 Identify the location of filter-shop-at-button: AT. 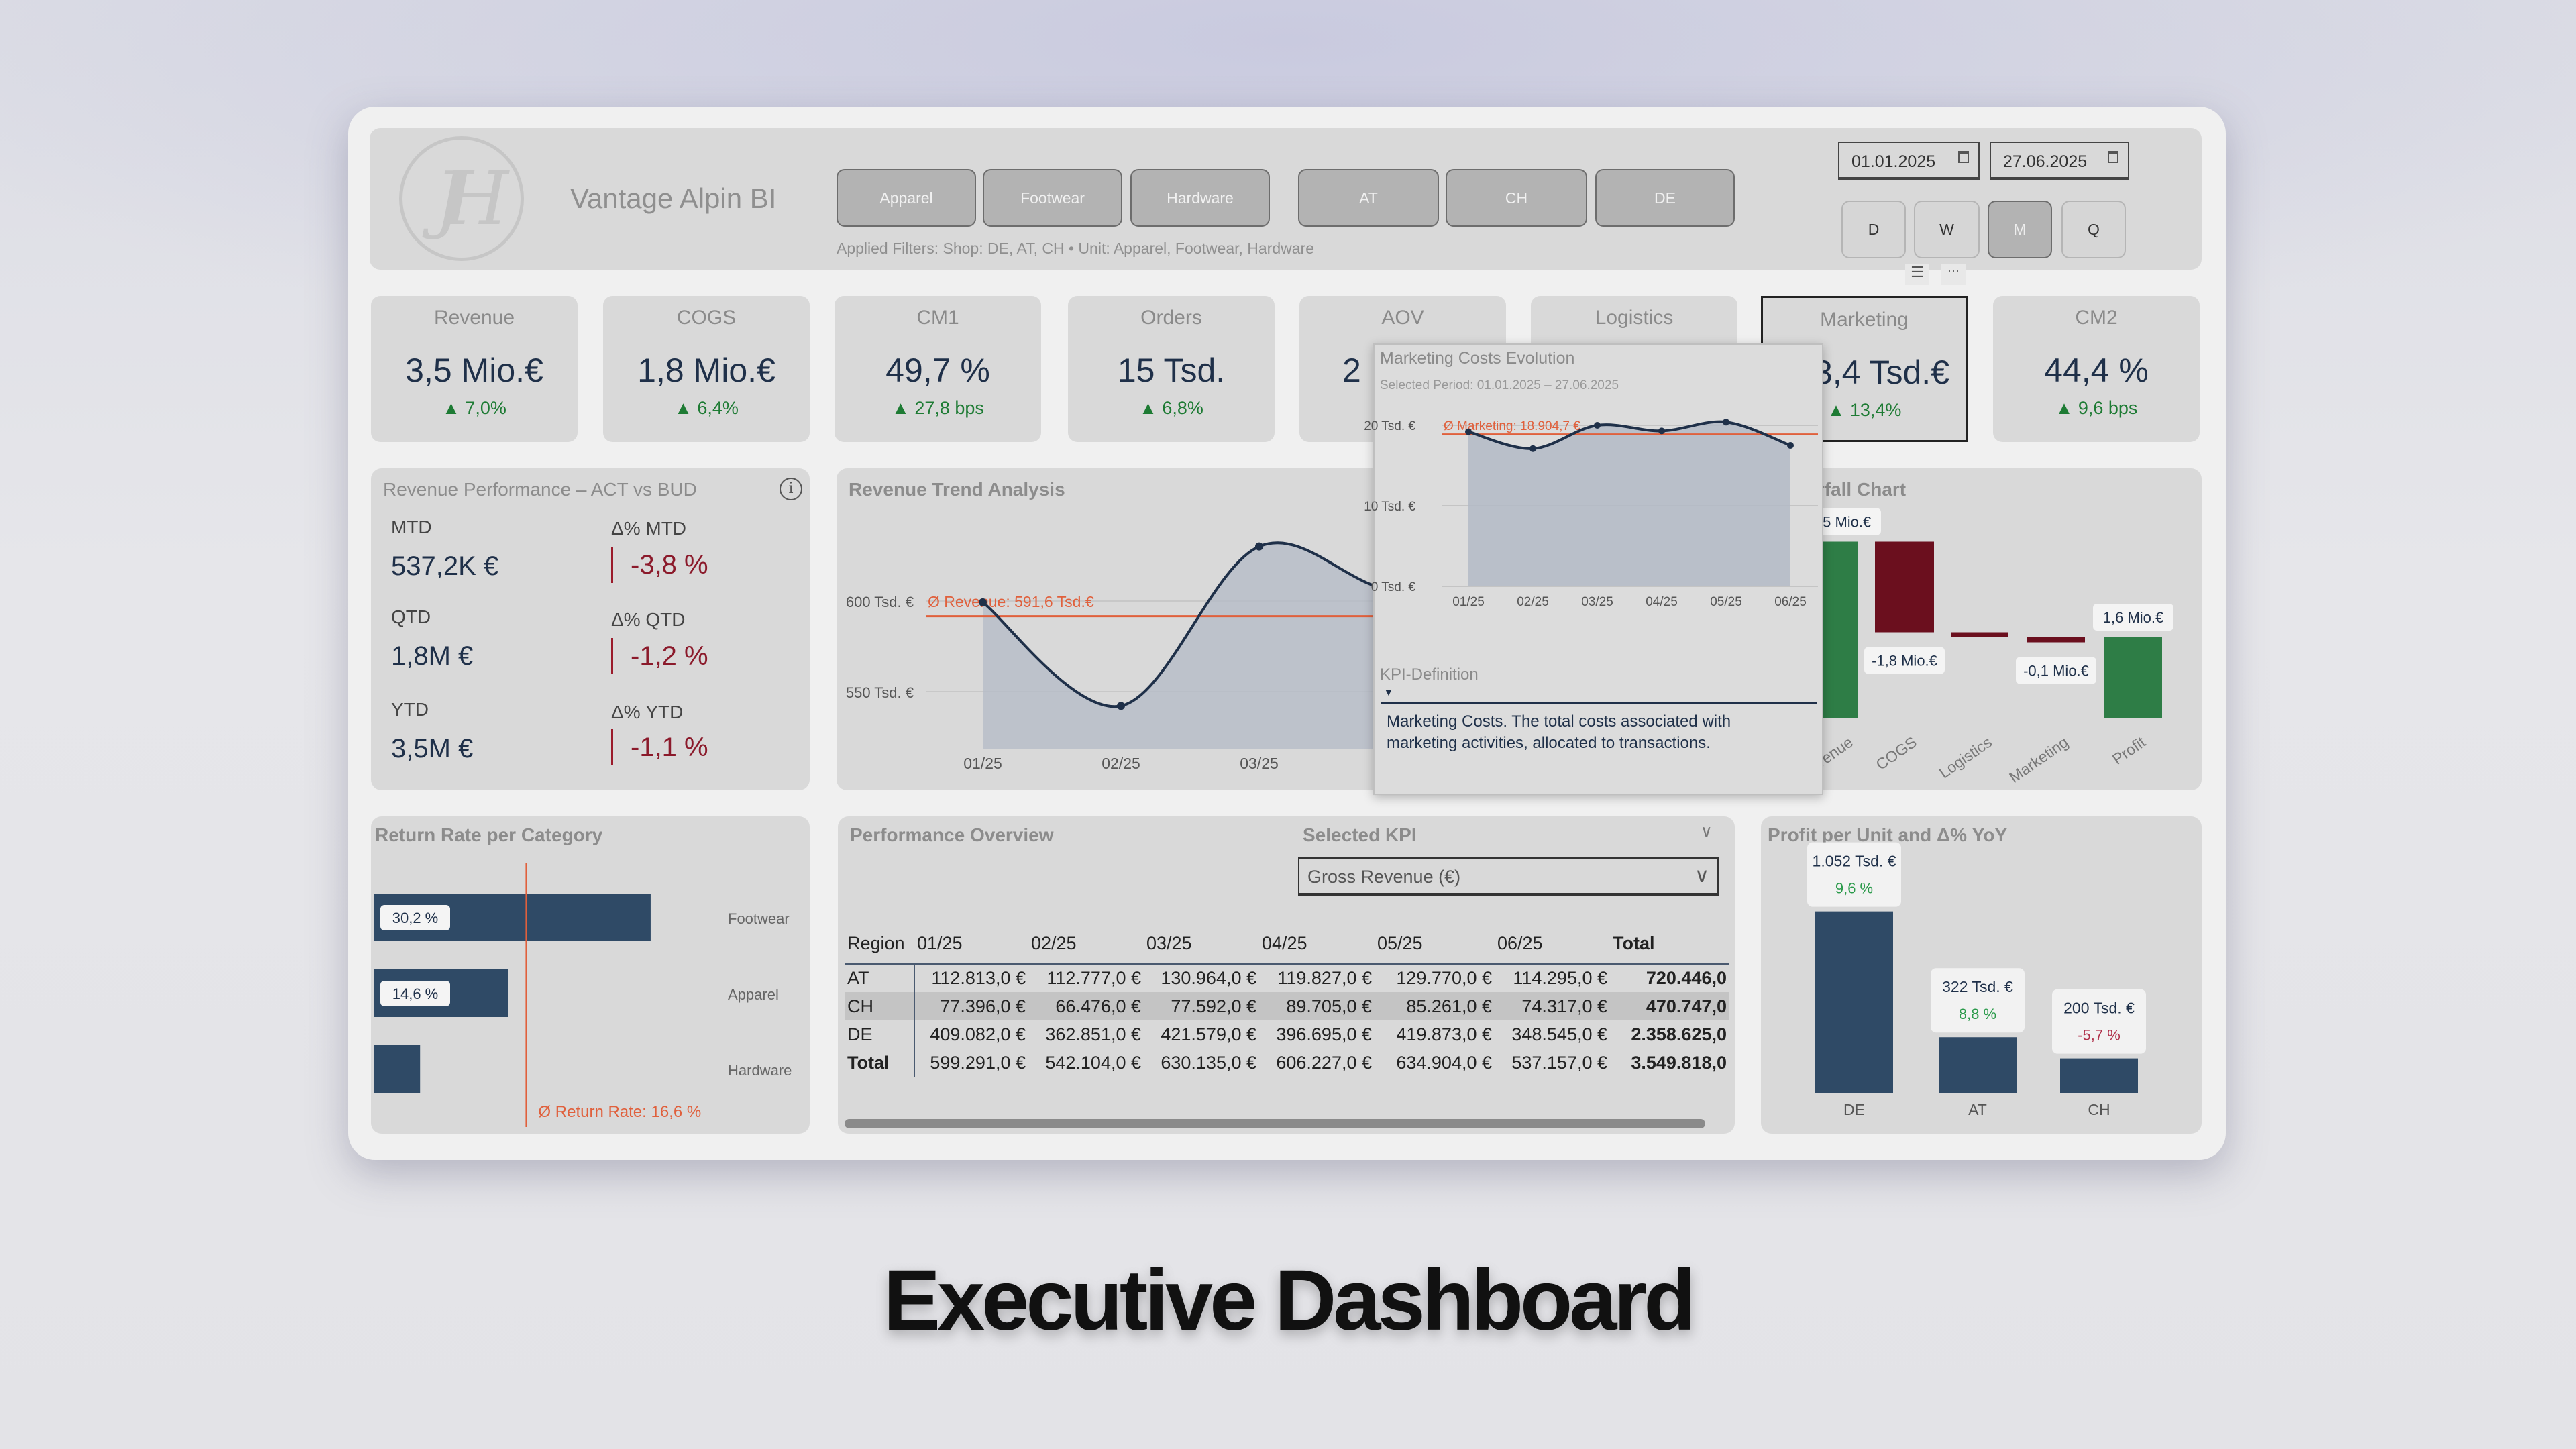
(1368, 198).